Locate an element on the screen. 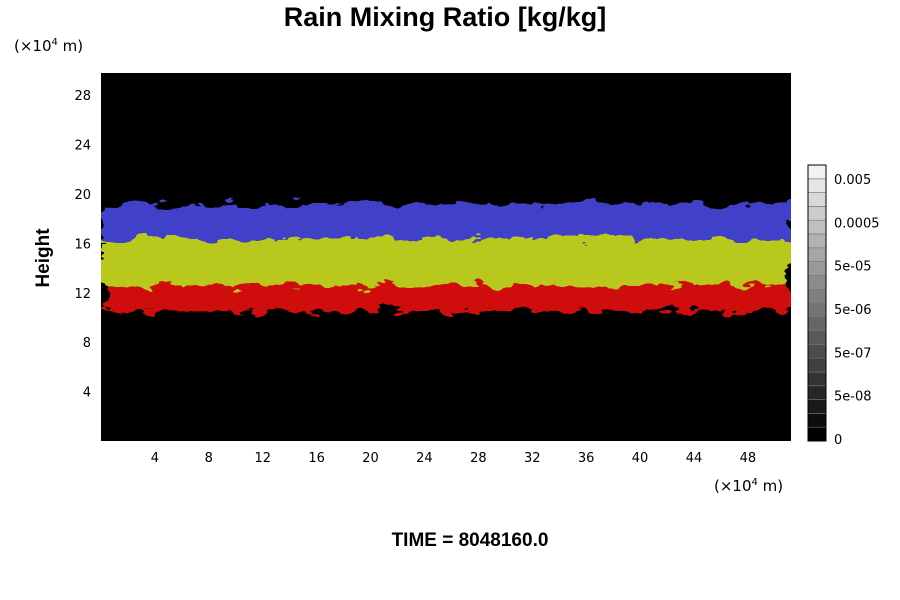 Image resolution: width=900 pixels, height=600 pixels. y-axis-unit: (×104 m) is located at coordinates (49, 46).